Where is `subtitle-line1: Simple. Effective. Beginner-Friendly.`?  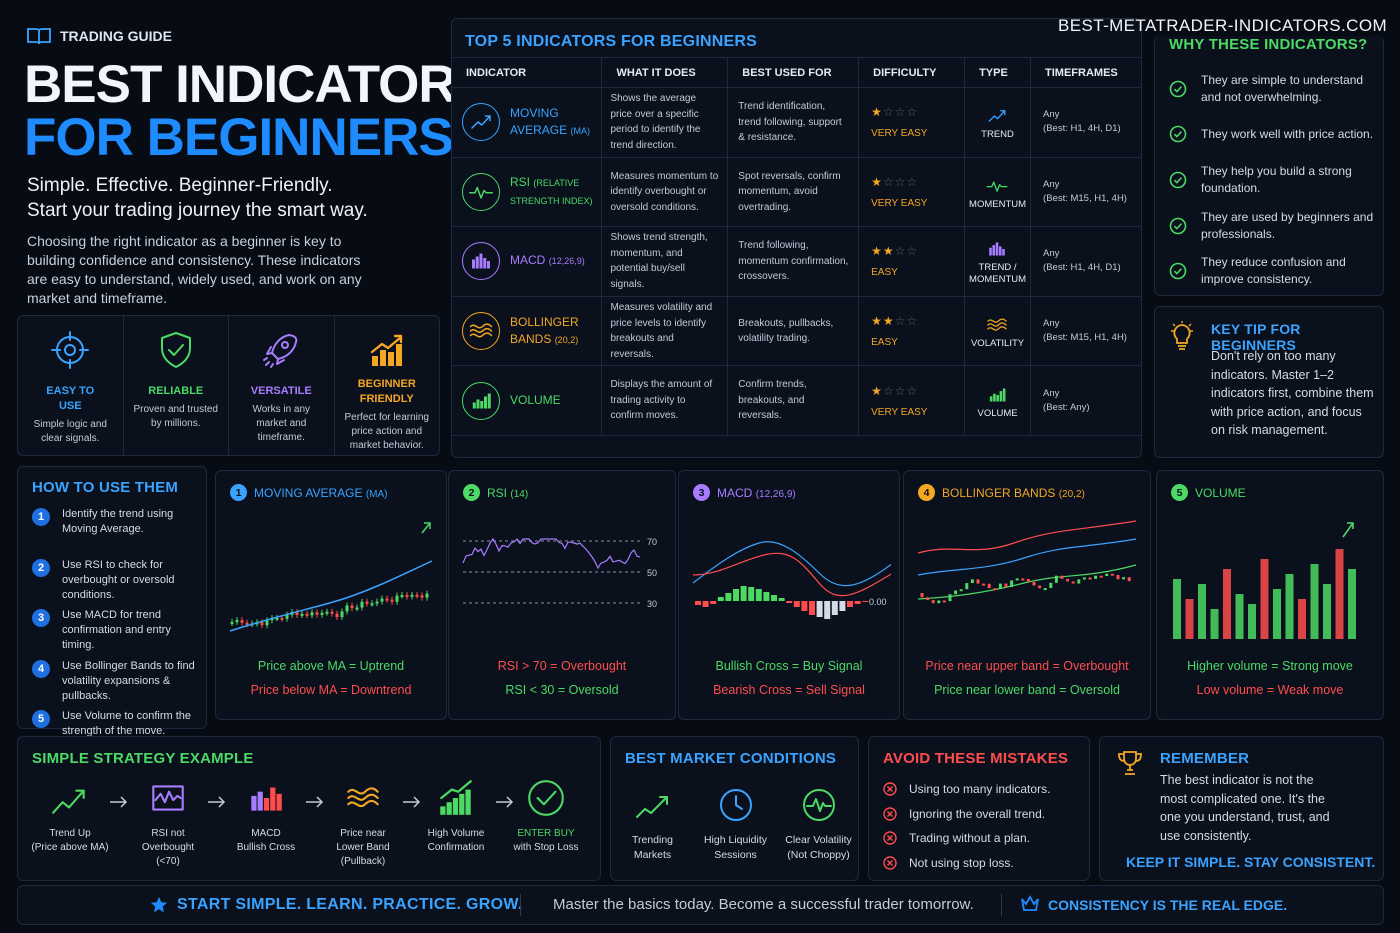
subtitle-line1: Simple. Effective. Beginner-Friendly. is located at coordinates (180, 185).